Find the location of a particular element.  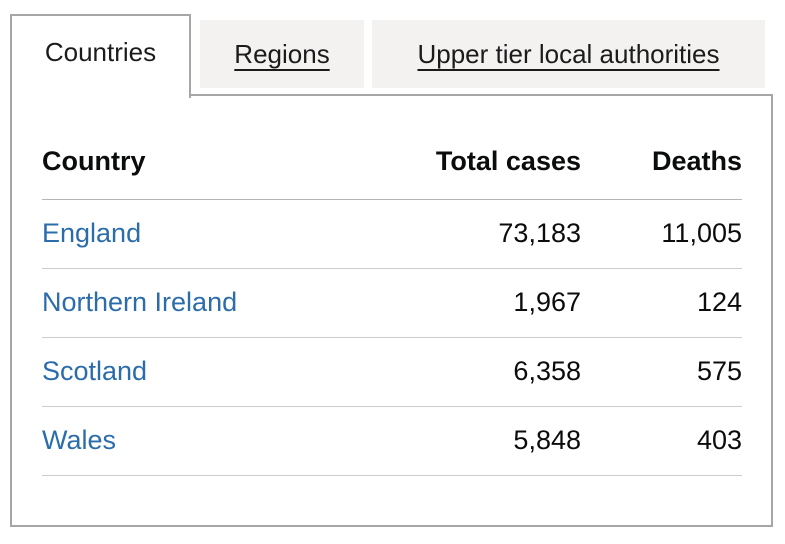

table-row: Wales 5,848 403 is located at coordinates (392, 441).